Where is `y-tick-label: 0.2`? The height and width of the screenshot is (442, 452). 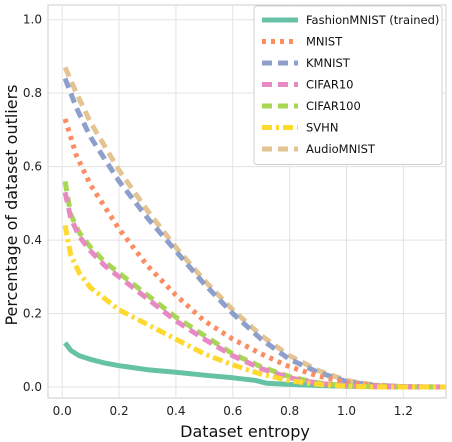 y-tick-label: 0.2 is located at coordinates (32, 314).